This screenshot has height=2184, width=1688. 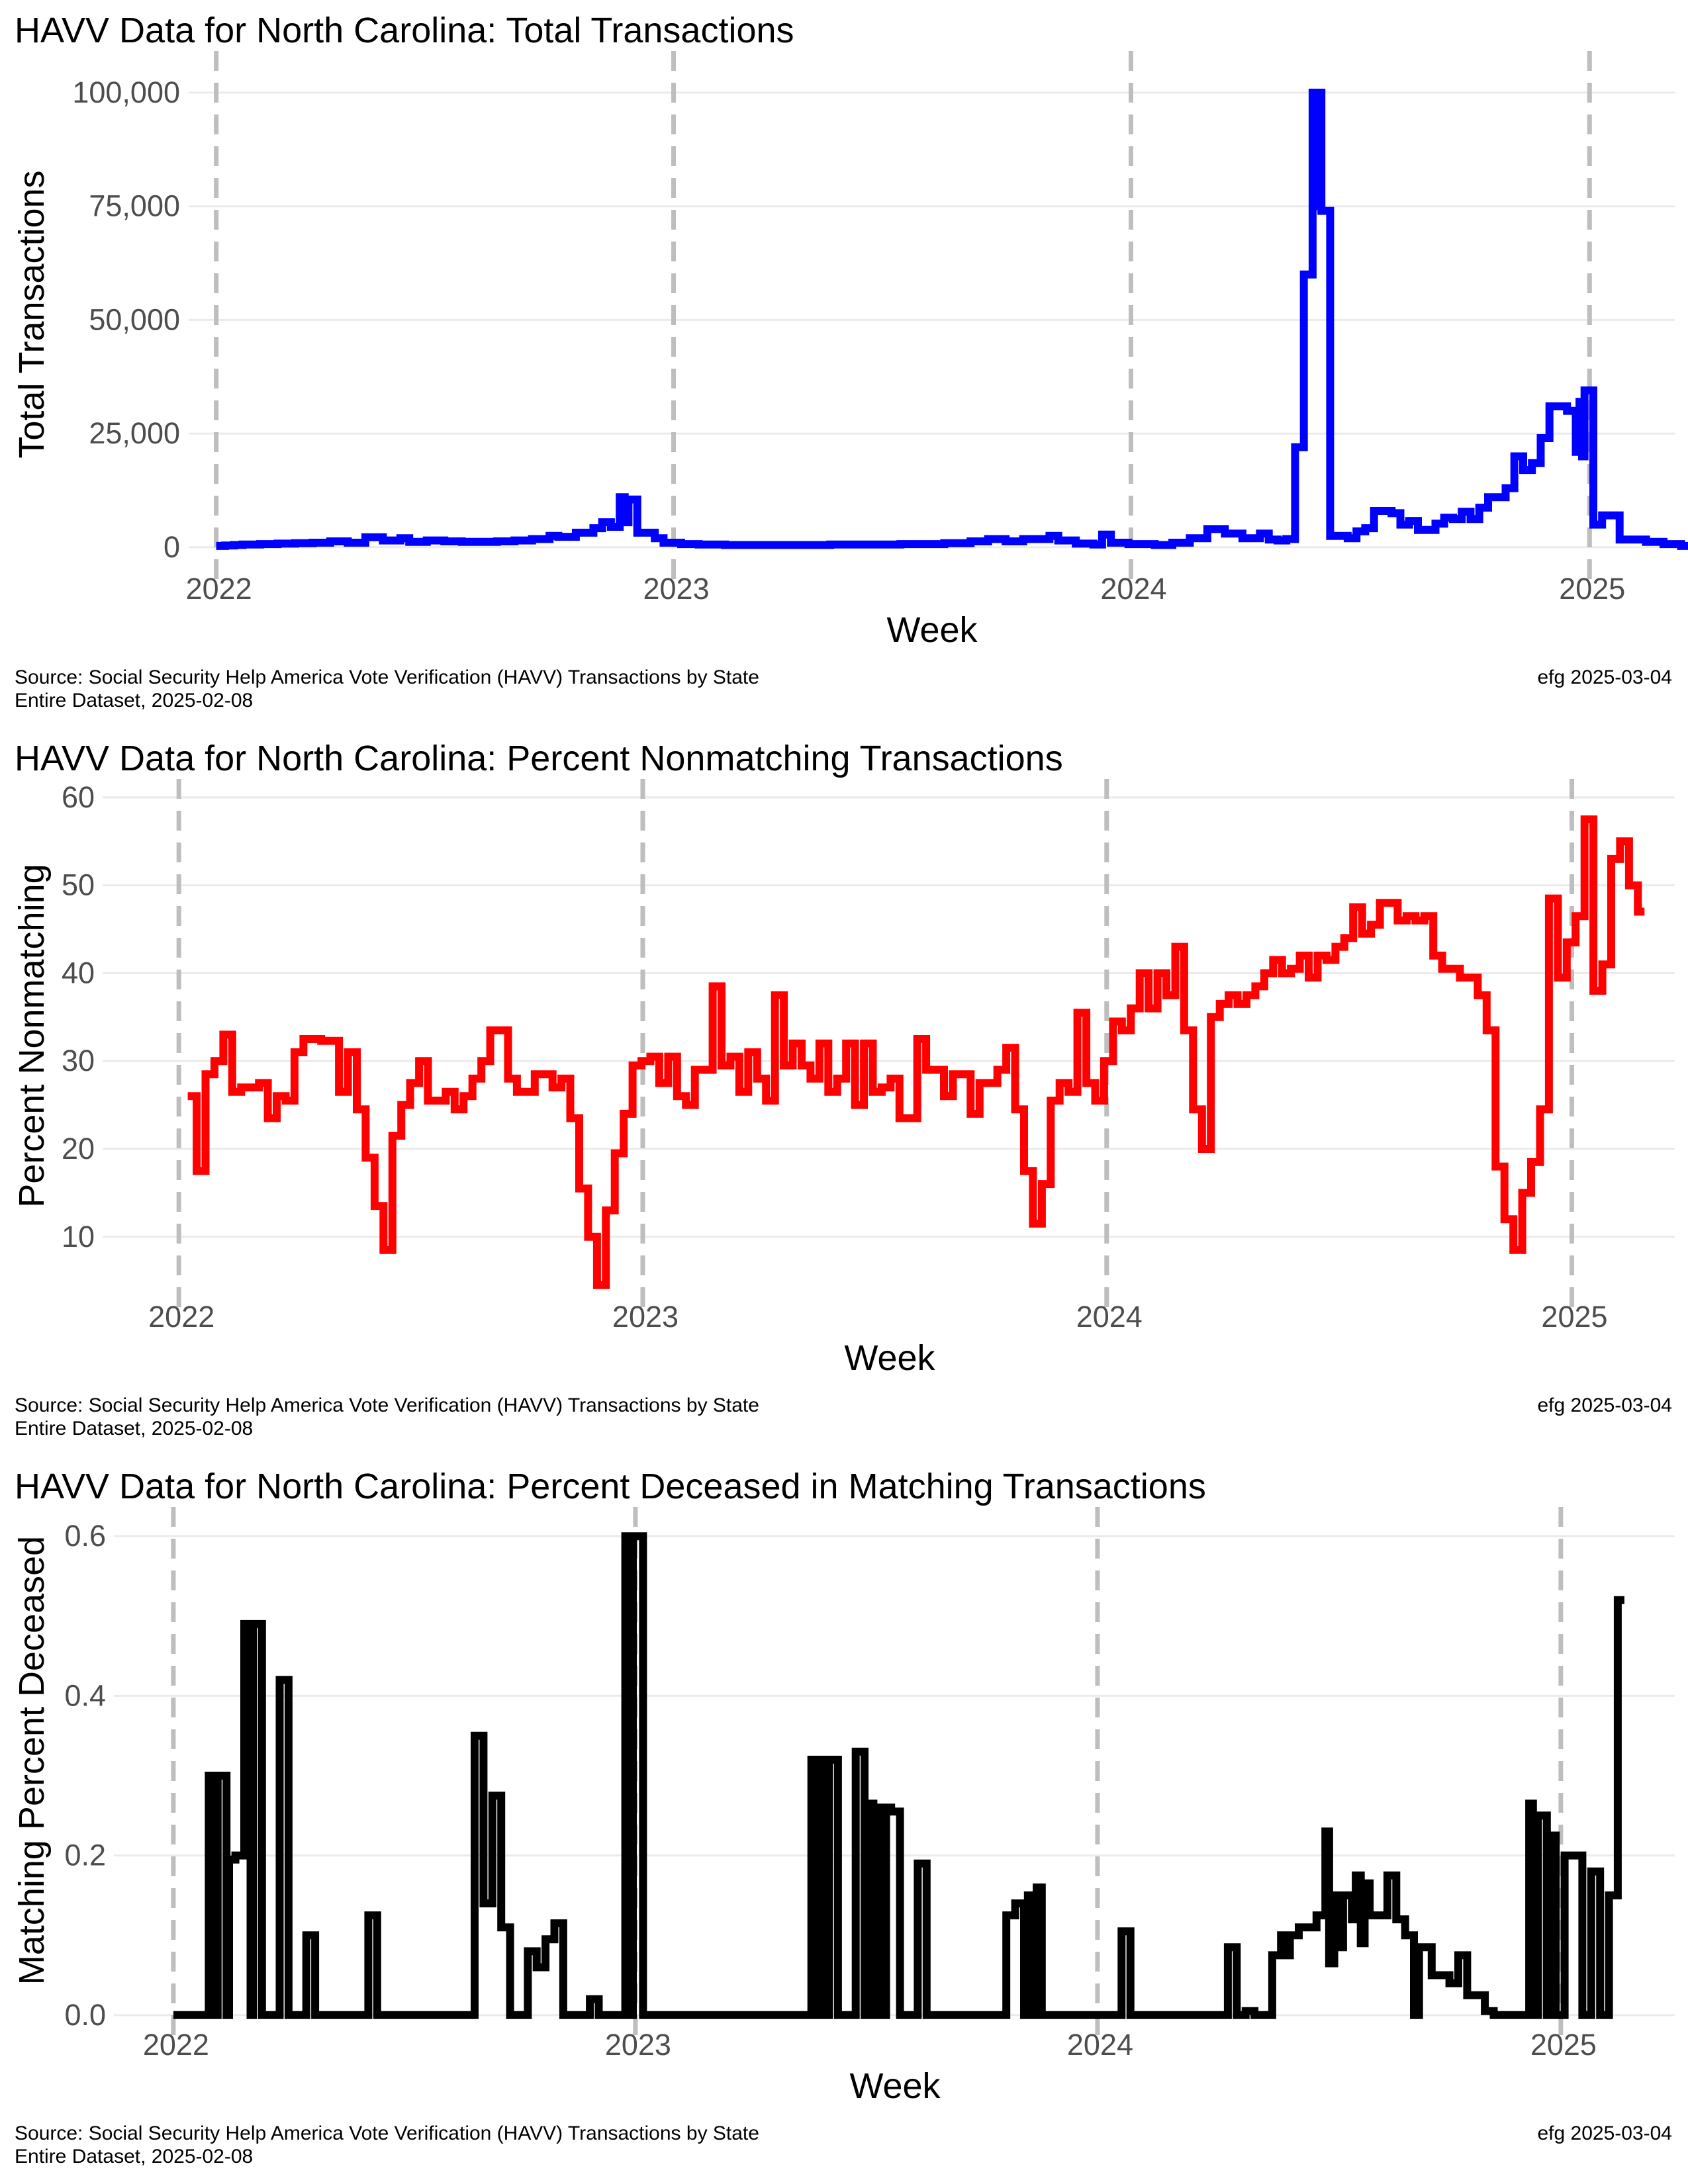 What do you see at coordinates (78, 1236) in the screenshot?
I see `y-tick-label: 10` at bounding box center [78, 1236].